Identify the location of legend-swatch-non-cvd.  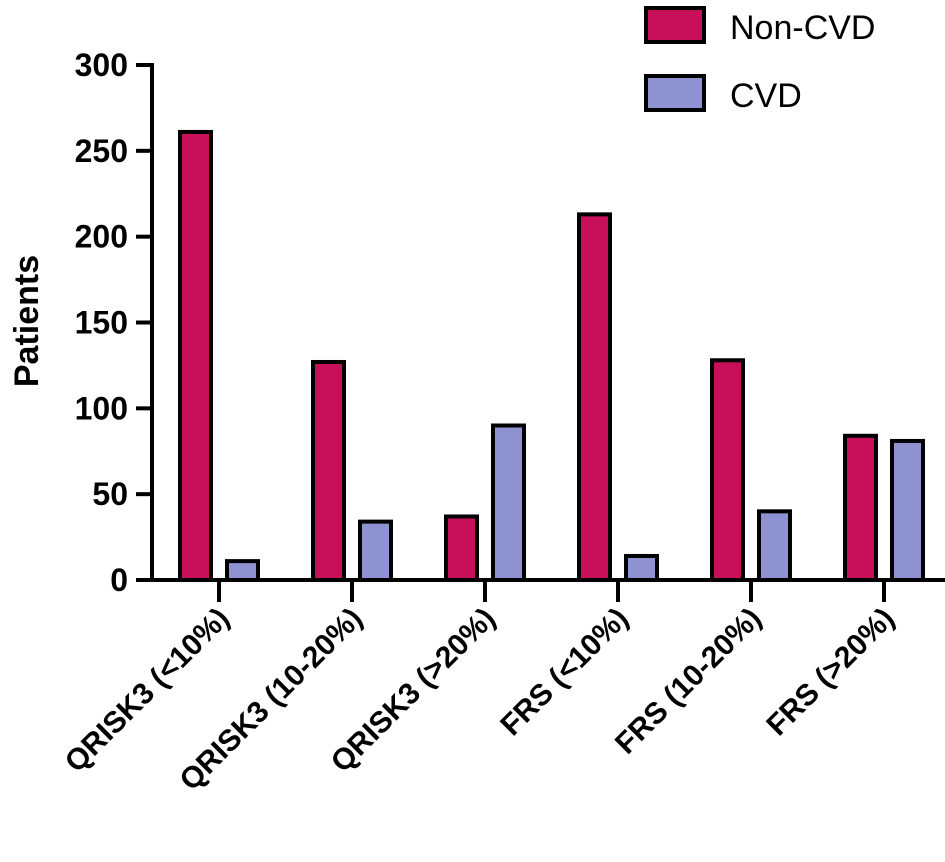
(675, 25).